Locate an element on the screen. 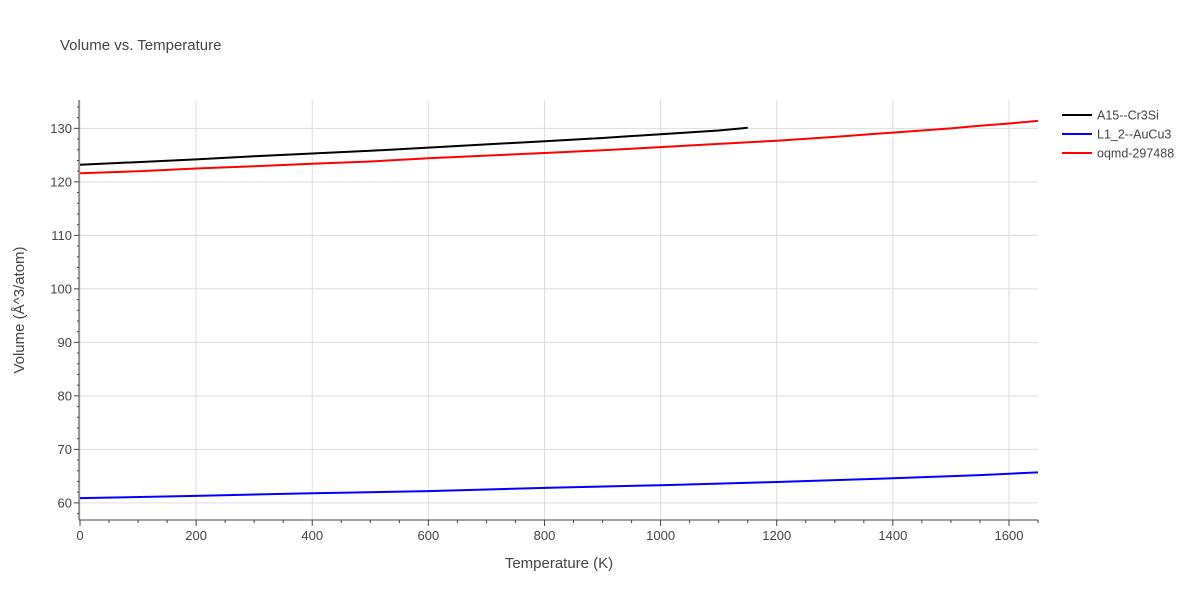  y-tick-label: 70 is located at coordinates (65, 449).